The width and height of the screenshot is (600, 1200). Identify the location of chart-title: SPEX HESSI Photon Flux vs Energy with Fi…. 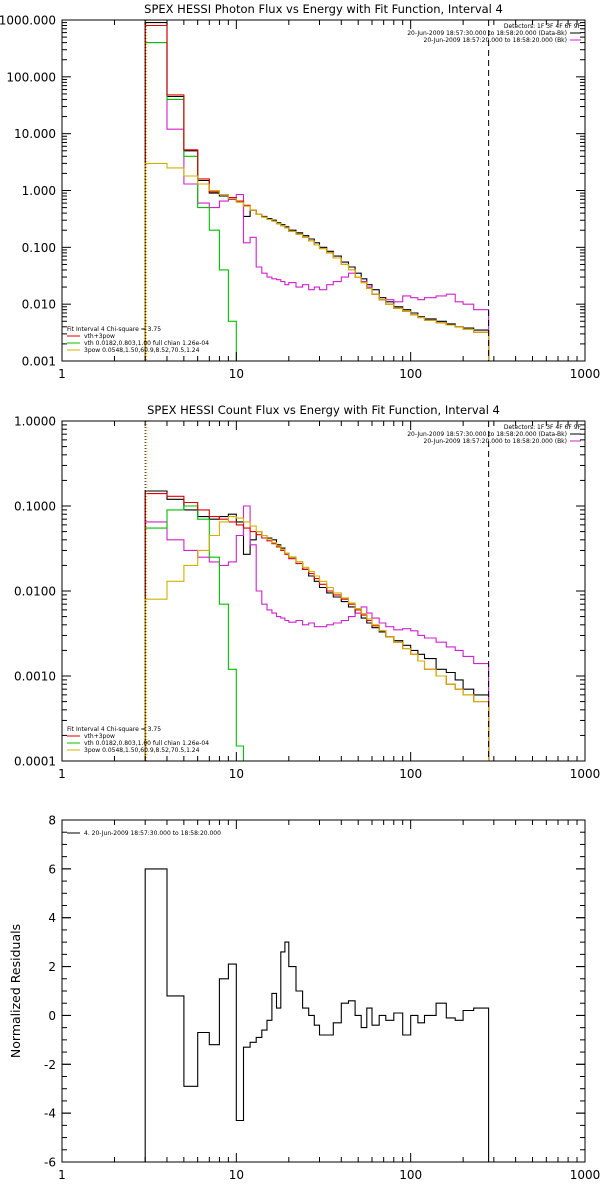
(323, 9).